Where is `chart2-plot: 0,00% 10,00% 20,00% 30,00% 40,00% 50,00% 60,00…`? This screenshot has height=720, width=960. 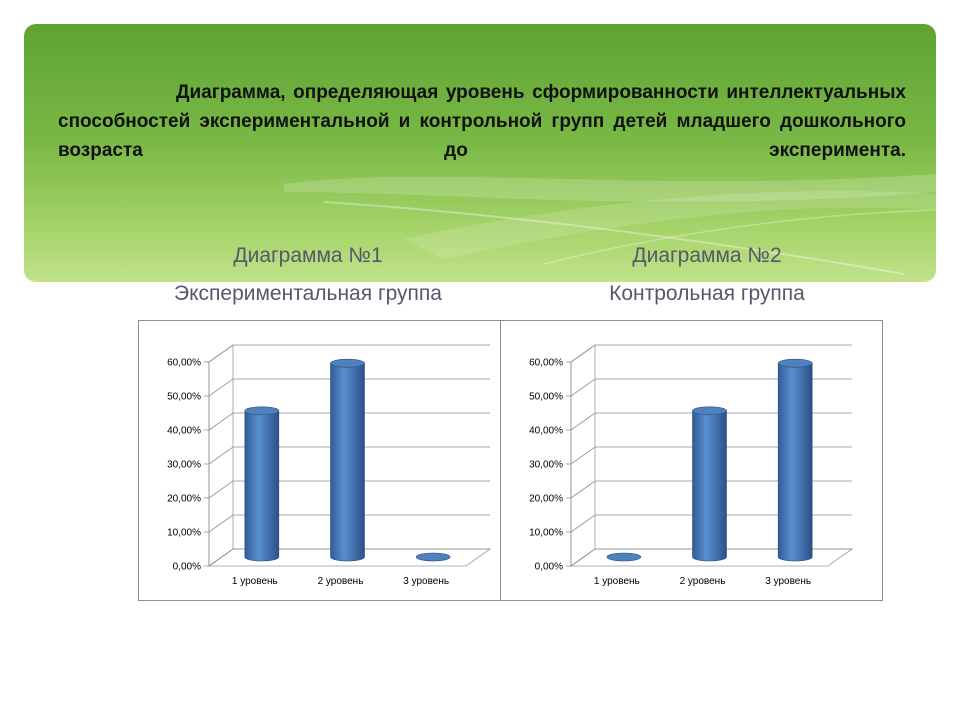
chart2-plot: 0,00% 10,00% 20,00% 30,00% 40,00% 50,00% 60,00… is located at coordinates (691, 465).